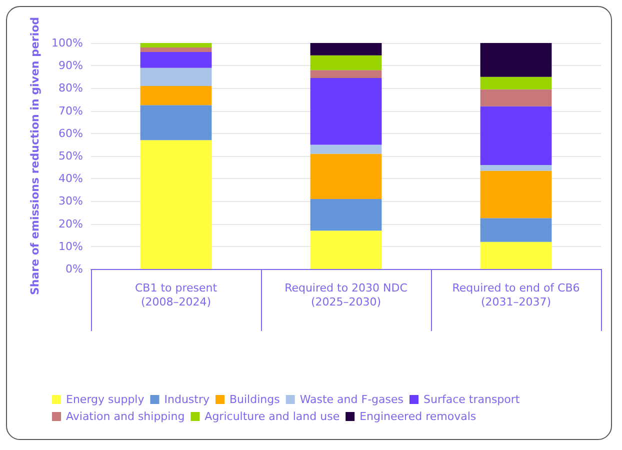  I want to click on legend-label: Buildings, so click(254, 399).